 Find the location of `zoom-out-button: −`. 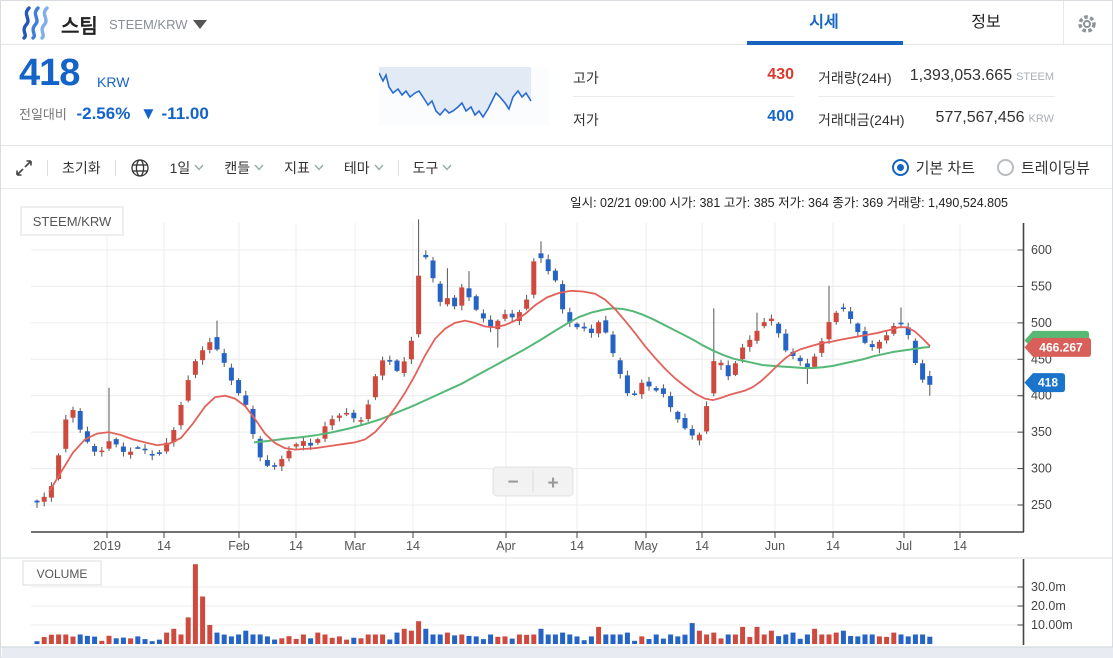

zoom-out-button: − is located at coordinates (512, 482).